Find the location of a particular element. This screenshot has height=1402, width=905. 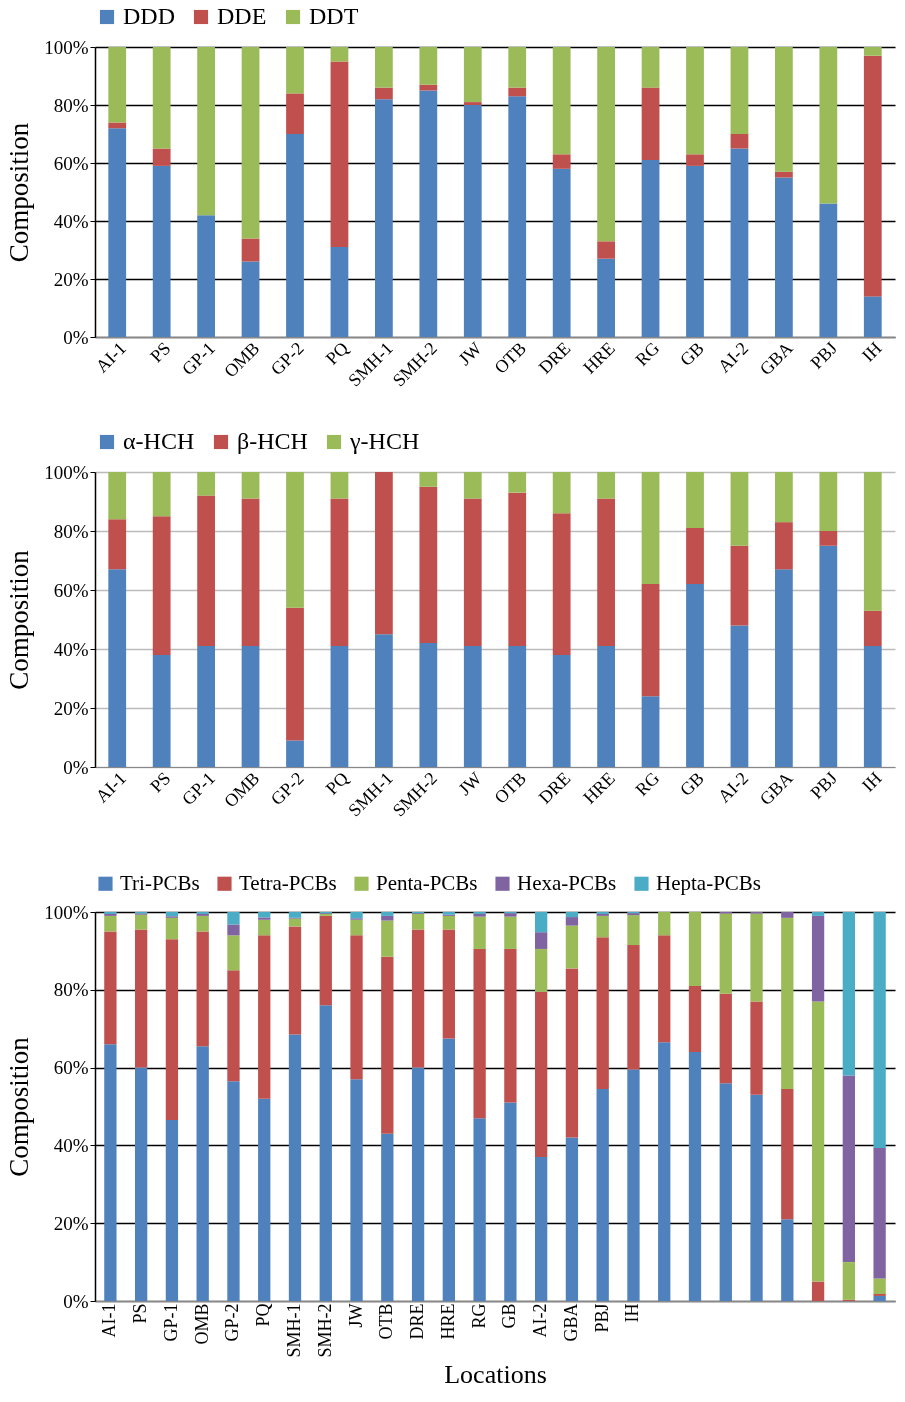

x-tick-label: HRE is located at coordinates (447, 1321).